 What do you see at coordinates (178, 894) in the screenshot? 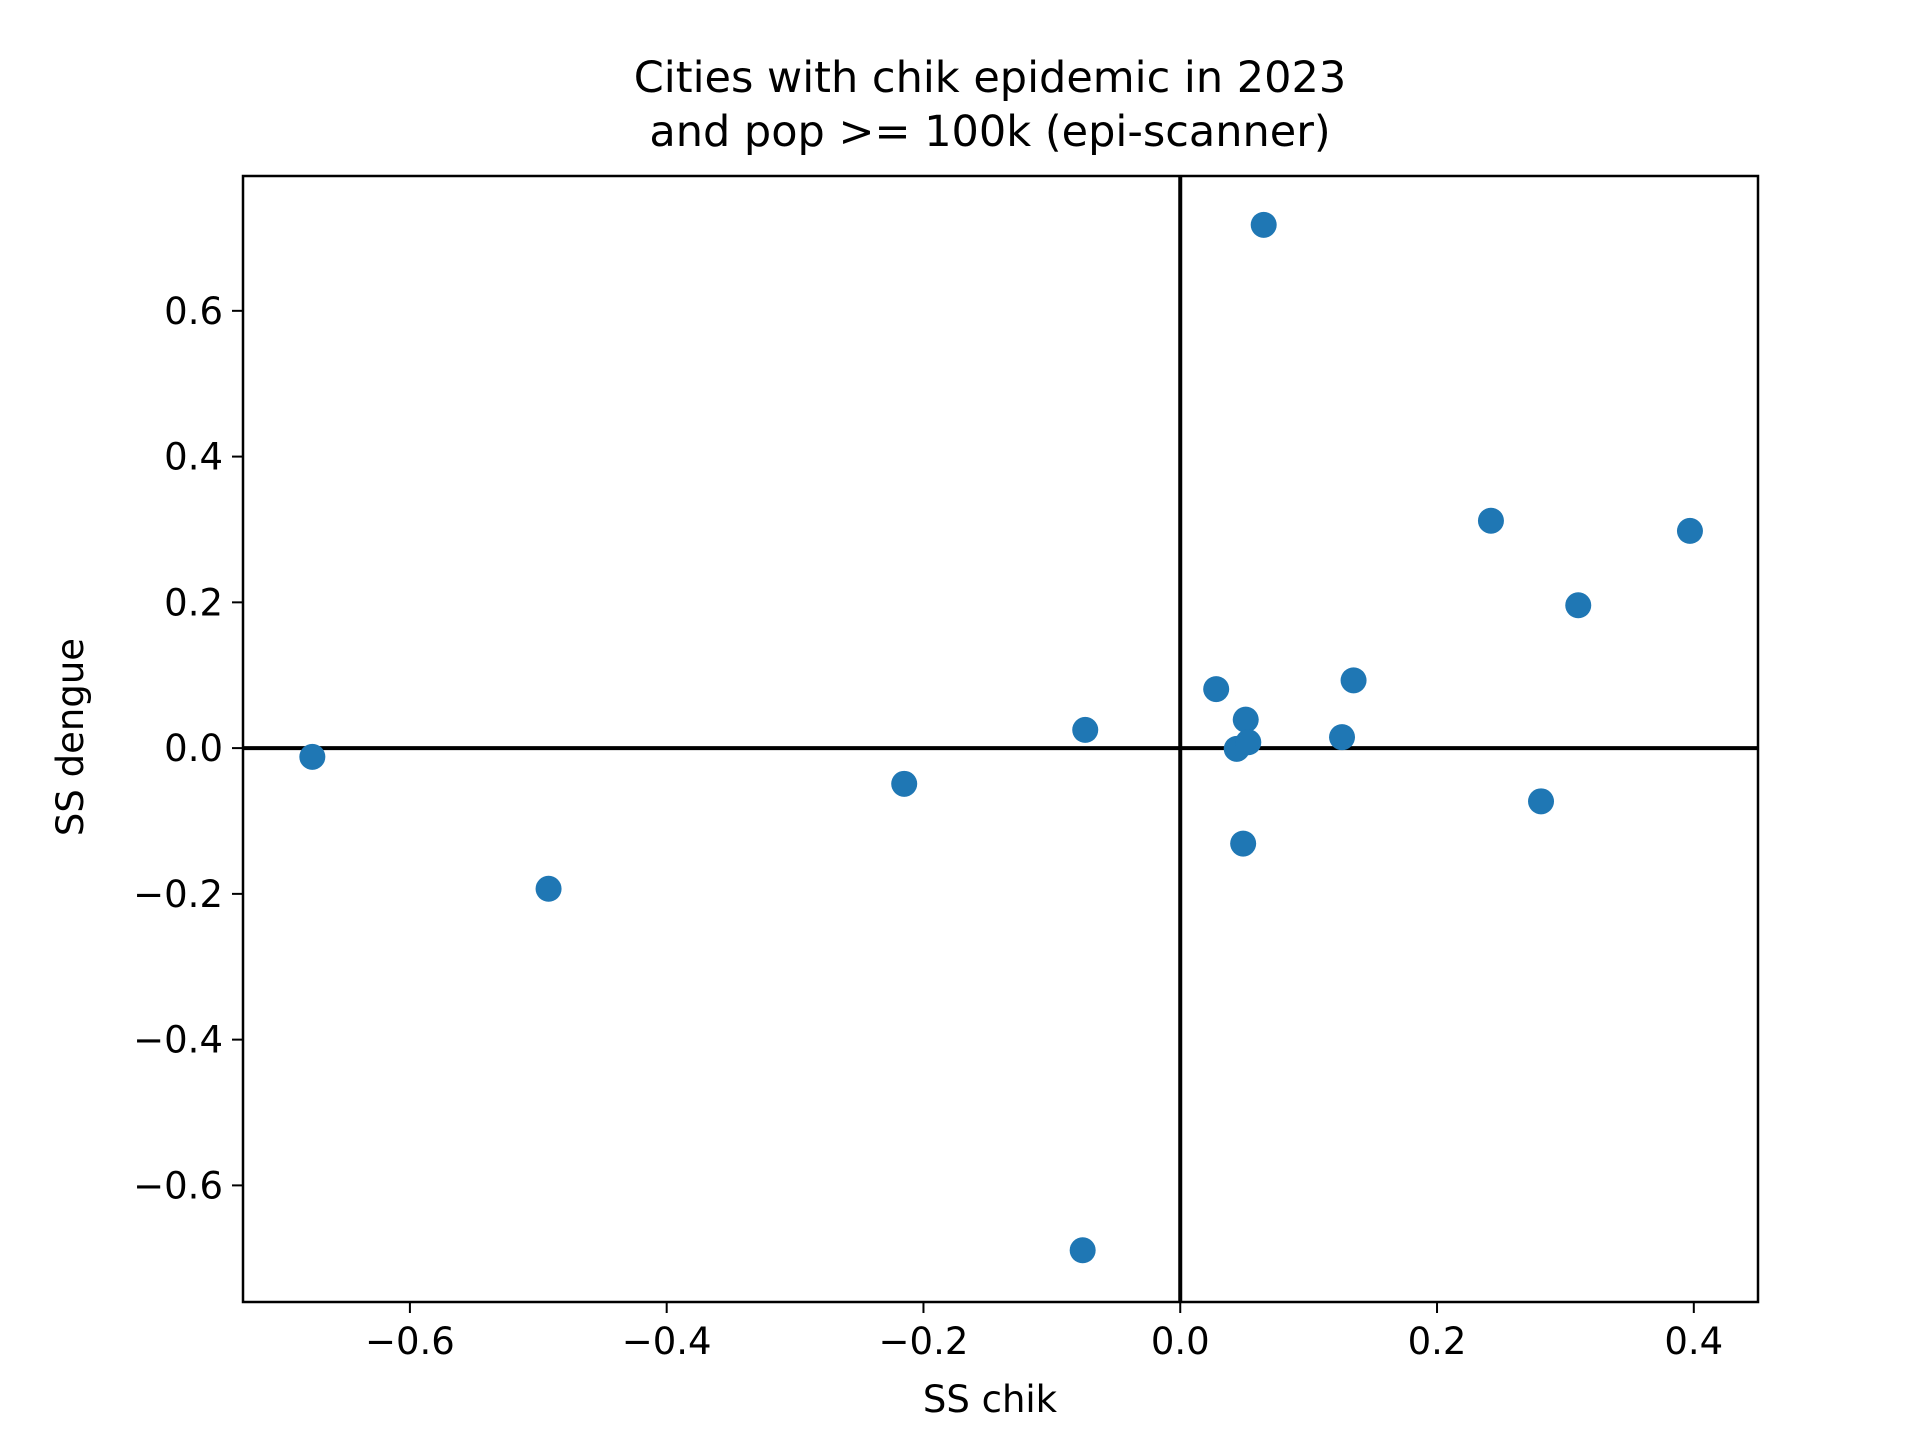
I see `y-tick-label: −0.2` at bounding box center [178, 894].